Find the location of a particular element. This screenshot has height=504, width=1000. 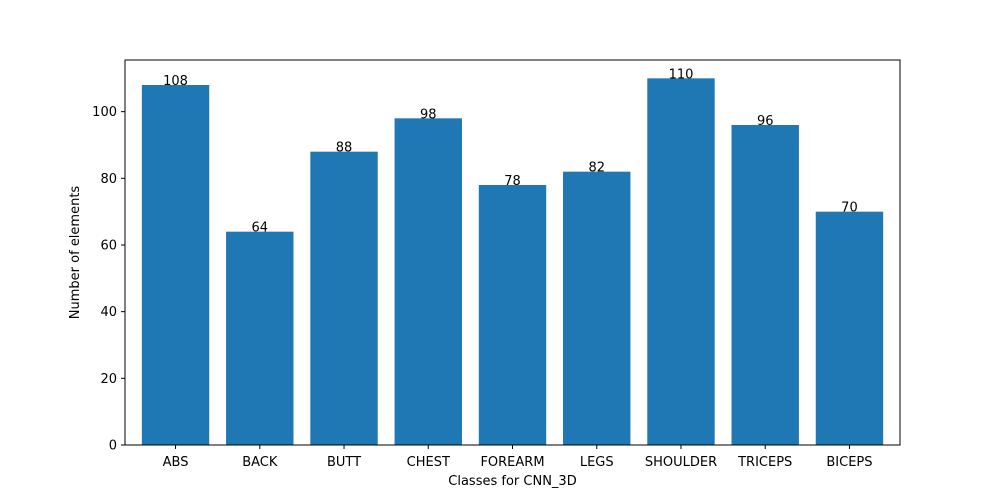

bar-triceps is located at coordinates (765, 285).